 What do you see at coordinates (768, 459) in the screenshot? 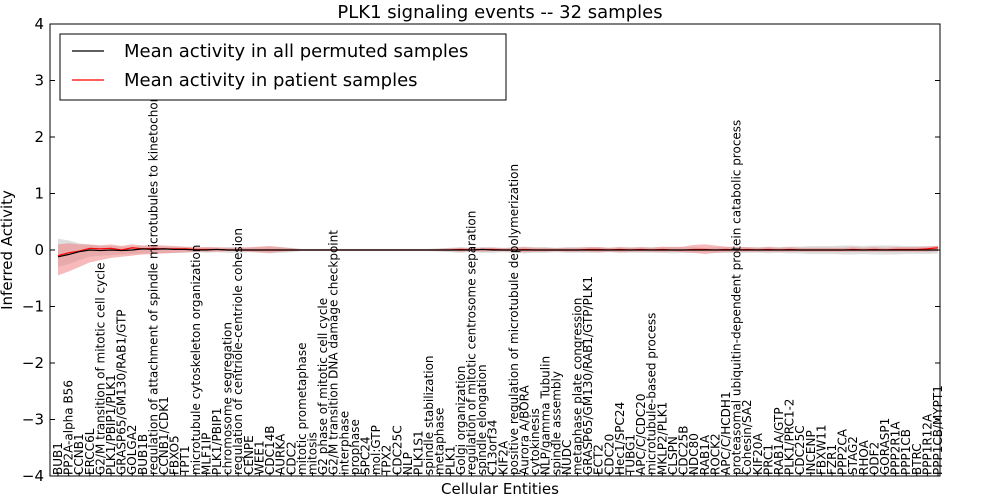
I see `category-label: PRC1` at bounding box center [768, 459].